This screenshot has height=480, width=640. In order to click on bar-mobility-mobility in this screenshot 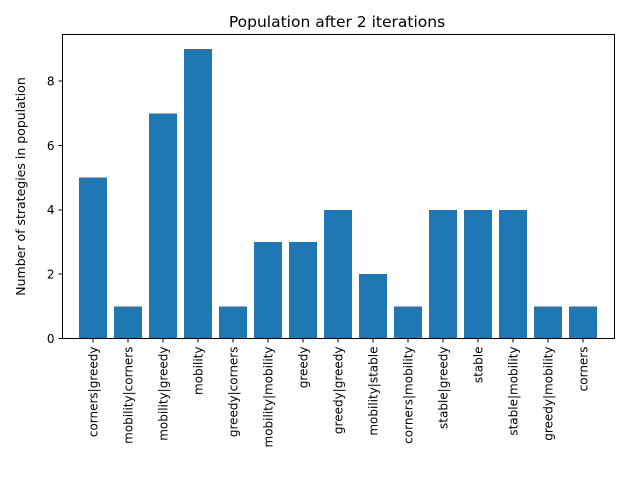, I will do `click(268, 290)`.